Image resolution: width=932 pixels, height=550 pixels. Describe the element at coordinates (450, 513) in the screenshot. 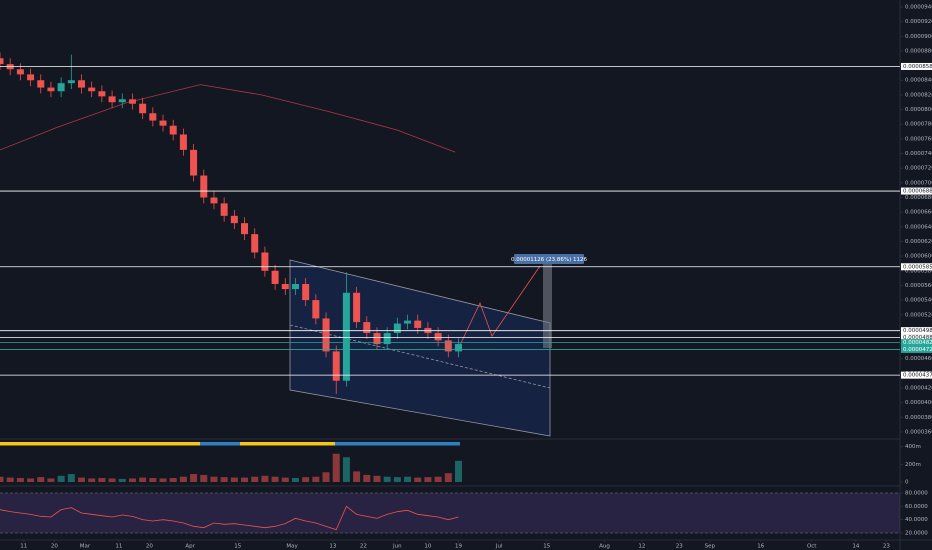

I see `rsi-band` at that location.